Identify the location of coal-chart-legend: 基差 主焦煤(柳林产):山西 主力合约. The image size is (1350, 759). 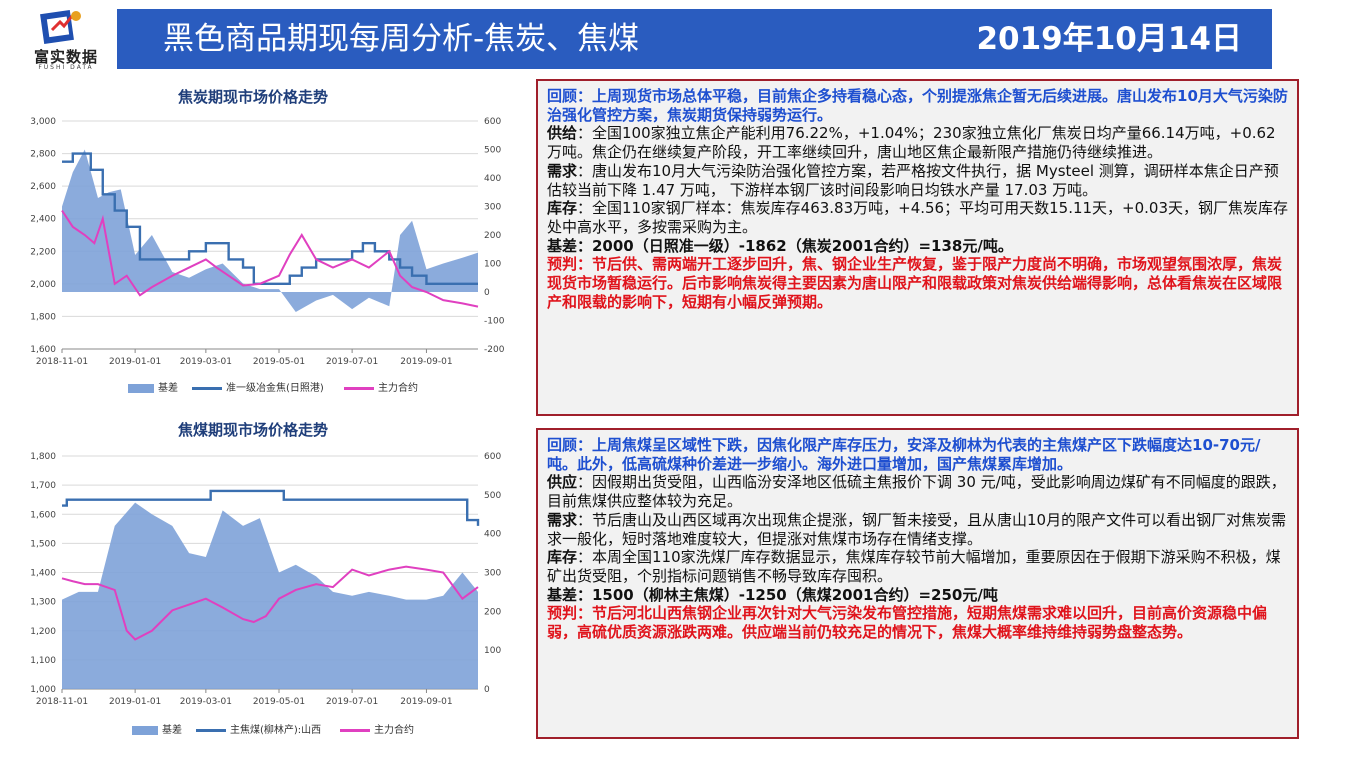
(292, 728).